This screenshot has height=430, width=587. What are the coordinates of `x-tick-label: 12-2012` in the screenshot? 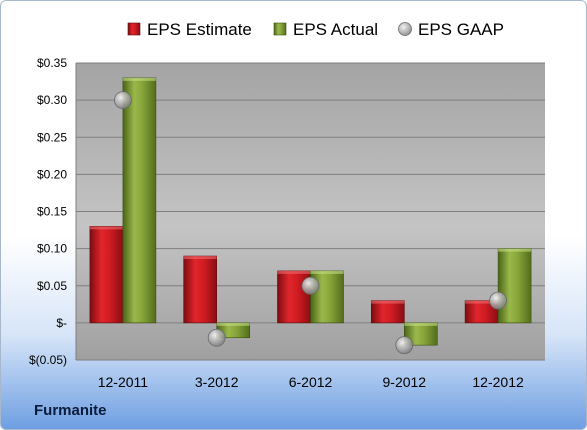 It's located at (498, 382).